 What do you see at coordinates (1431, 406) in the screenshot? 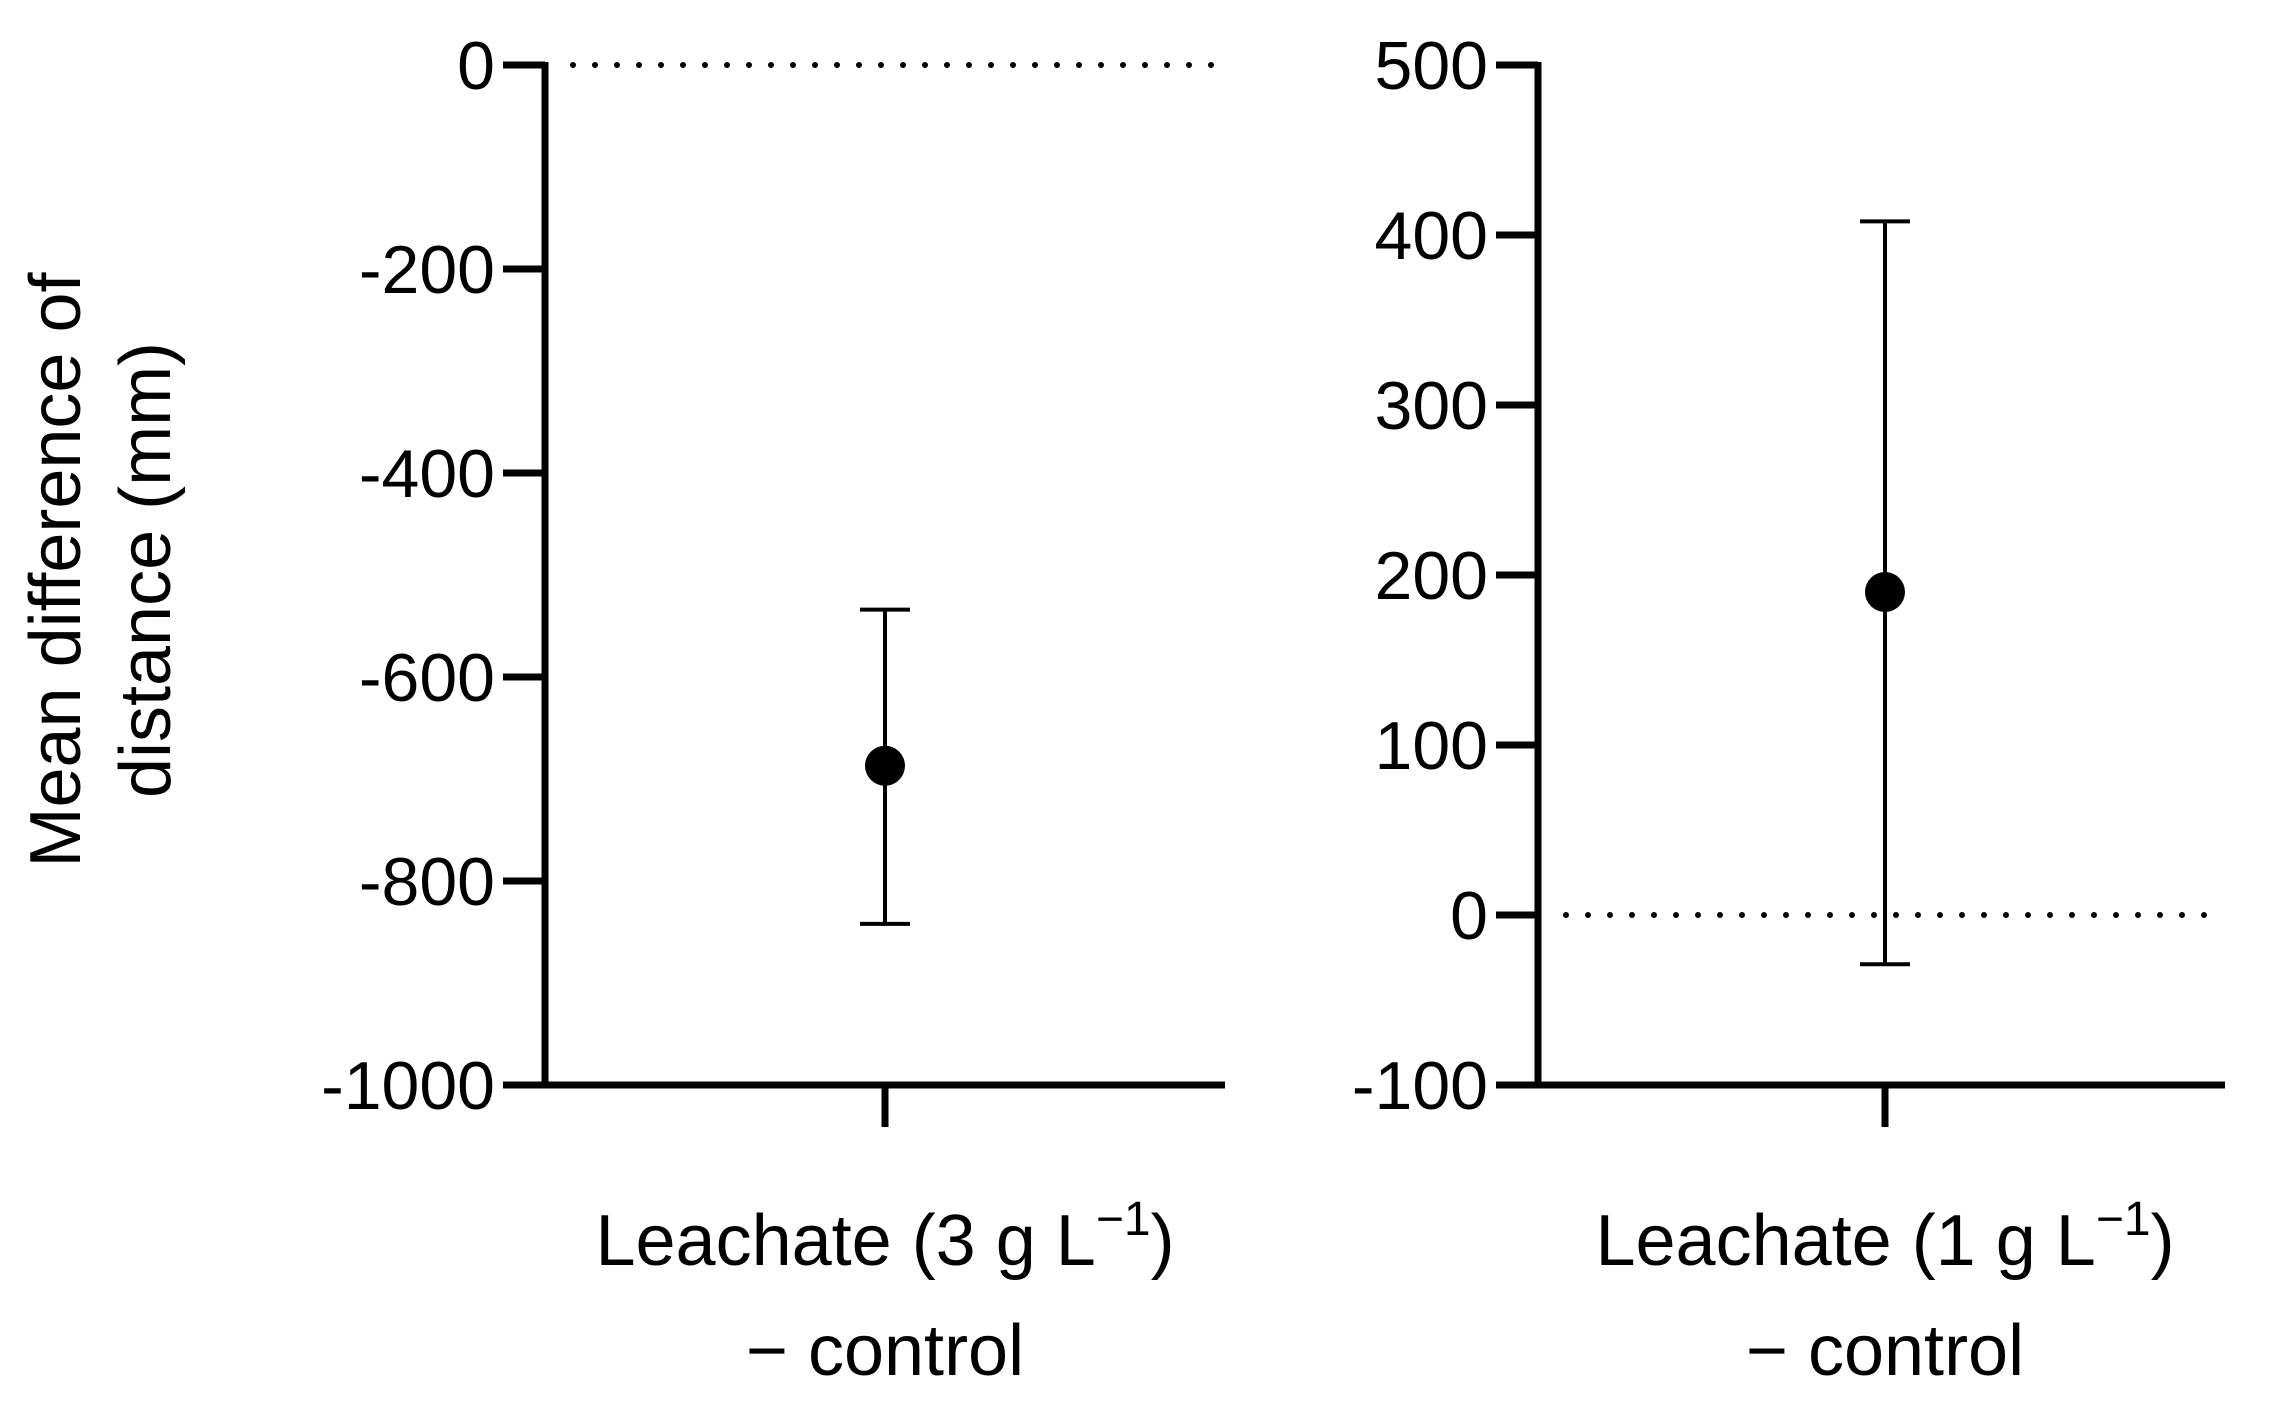
I see `y-tick-label: 300` at bounding box center [1431, 406].